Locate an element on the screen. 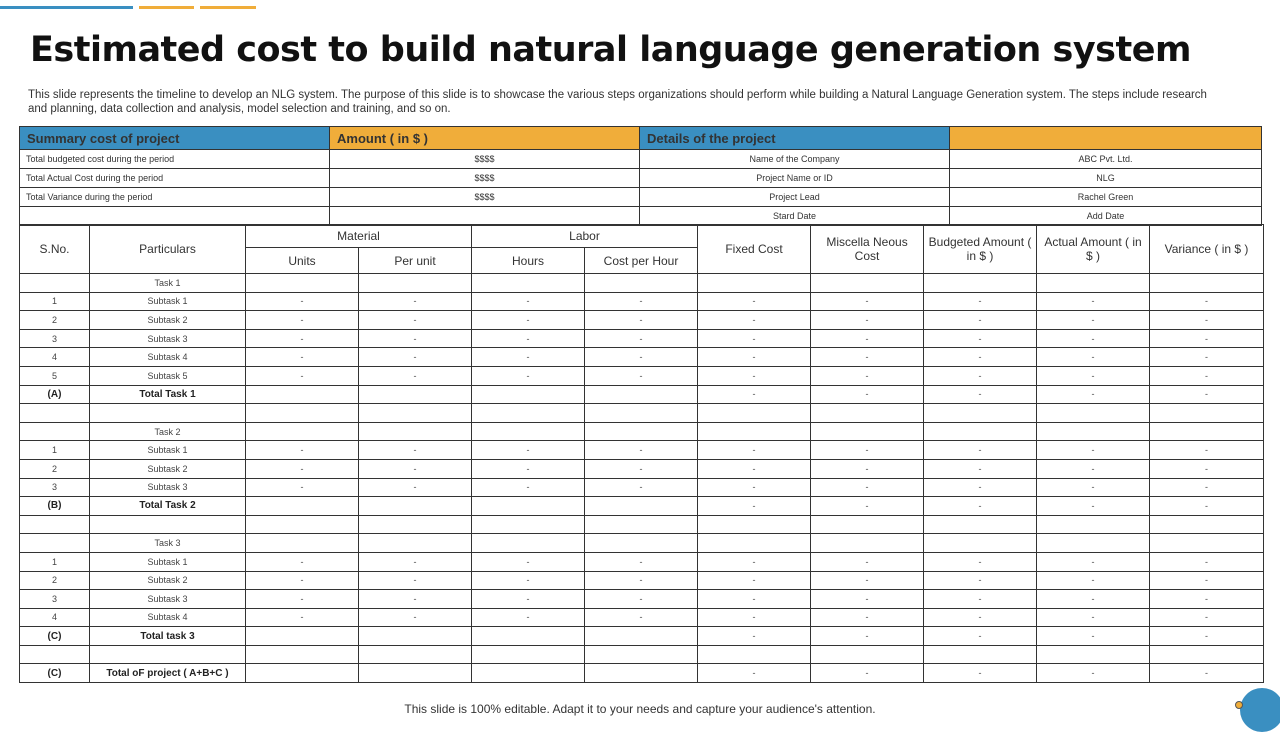 This screenshot has height=732, width=1280. table-cell: (C) is located at coordinates (54, 636).